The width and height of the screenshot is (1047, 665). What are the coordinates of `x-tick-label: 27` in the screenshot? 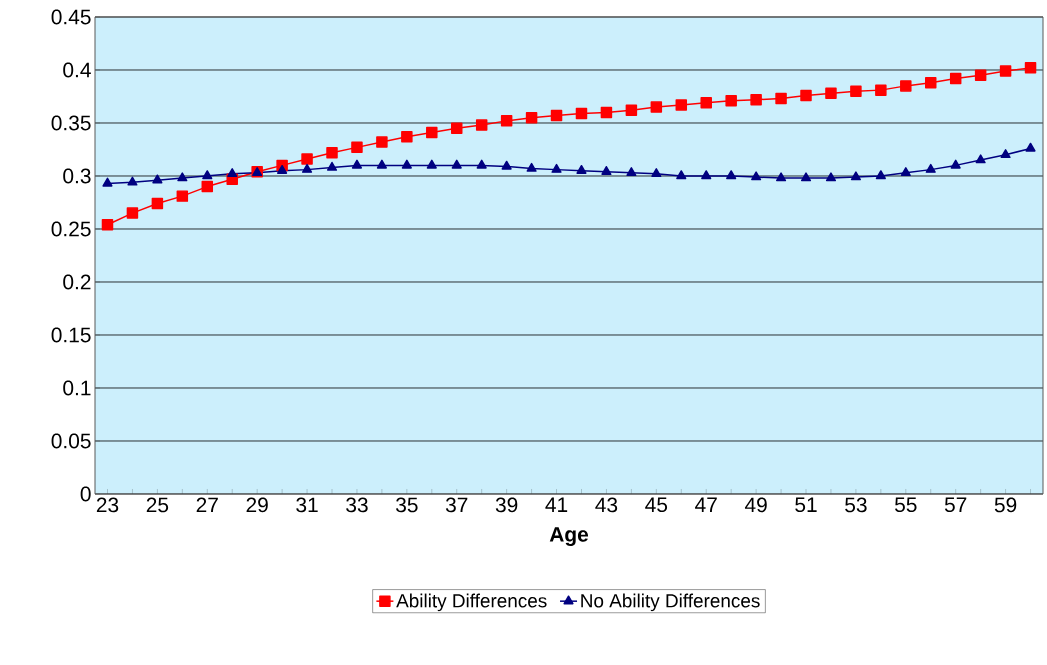 It's located at (207, 505).